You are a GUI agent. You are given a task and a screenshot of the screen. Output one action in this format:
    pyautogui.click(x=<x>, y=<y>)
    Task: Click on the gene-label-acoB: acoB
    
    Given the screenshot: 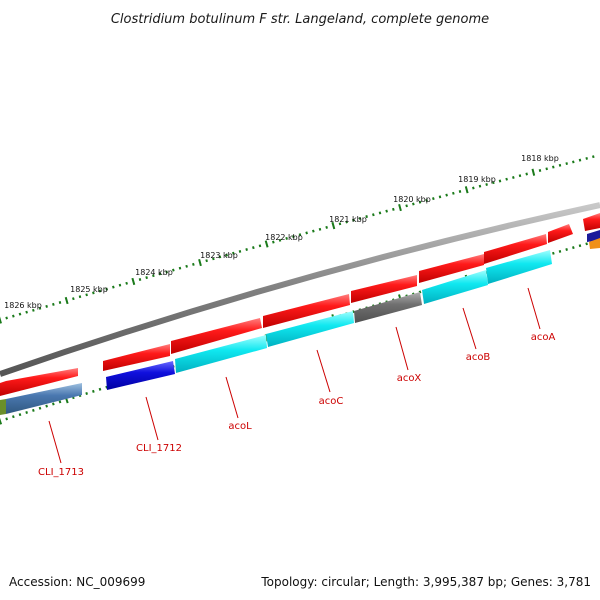 What is the action you would take?
    pyautogui.click(x=478, y=357)
    